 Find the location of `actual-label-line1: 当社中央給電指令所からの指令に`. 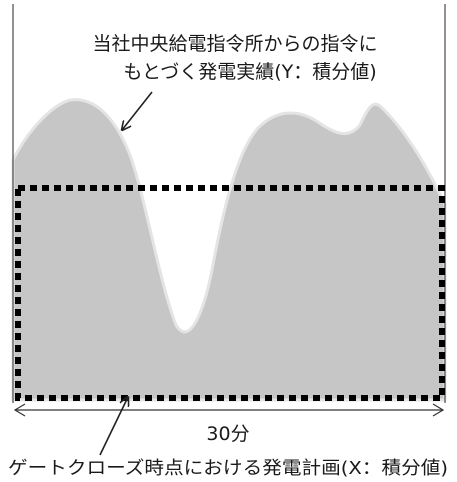

actual-label-line1: 当社中央給電指令所からの指令に is located at coordinates (234, 44).